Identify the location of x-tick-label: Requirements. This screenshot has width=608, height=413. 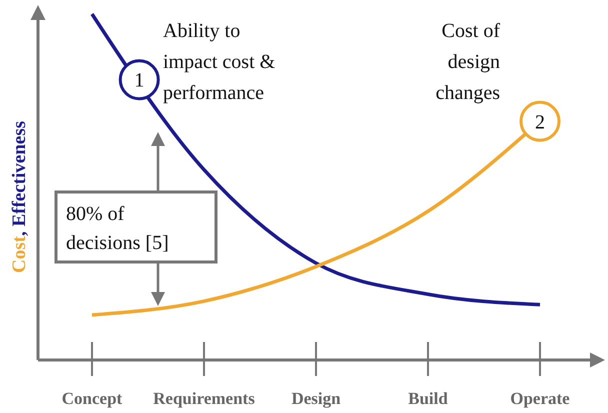
(204, 398).